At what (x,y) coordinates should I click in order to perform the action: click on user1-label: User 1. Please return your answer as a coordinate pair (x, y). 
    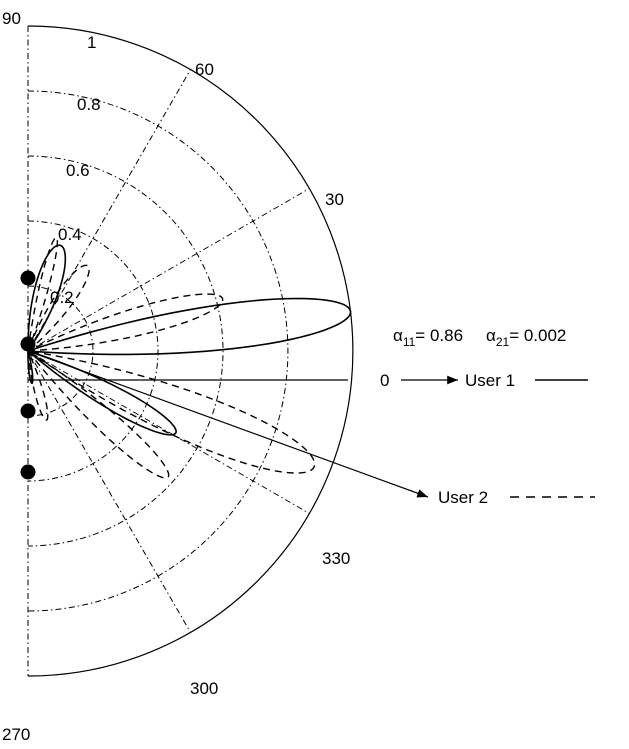
    Looking at the image, I should click on (490, 380).